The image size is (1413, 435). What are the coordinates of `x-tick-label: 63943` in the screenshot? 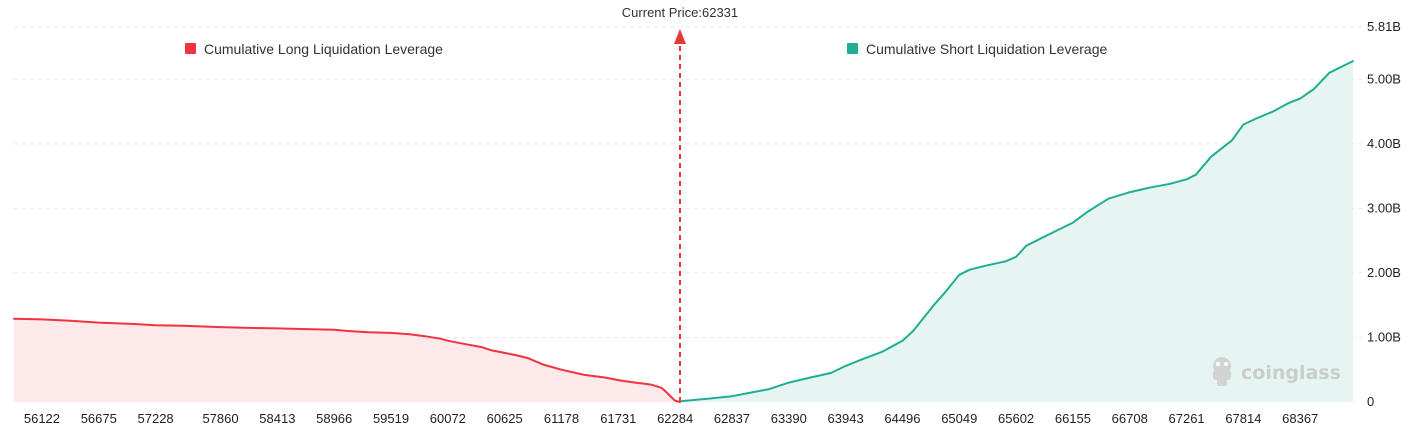 It's located at (846, 418).